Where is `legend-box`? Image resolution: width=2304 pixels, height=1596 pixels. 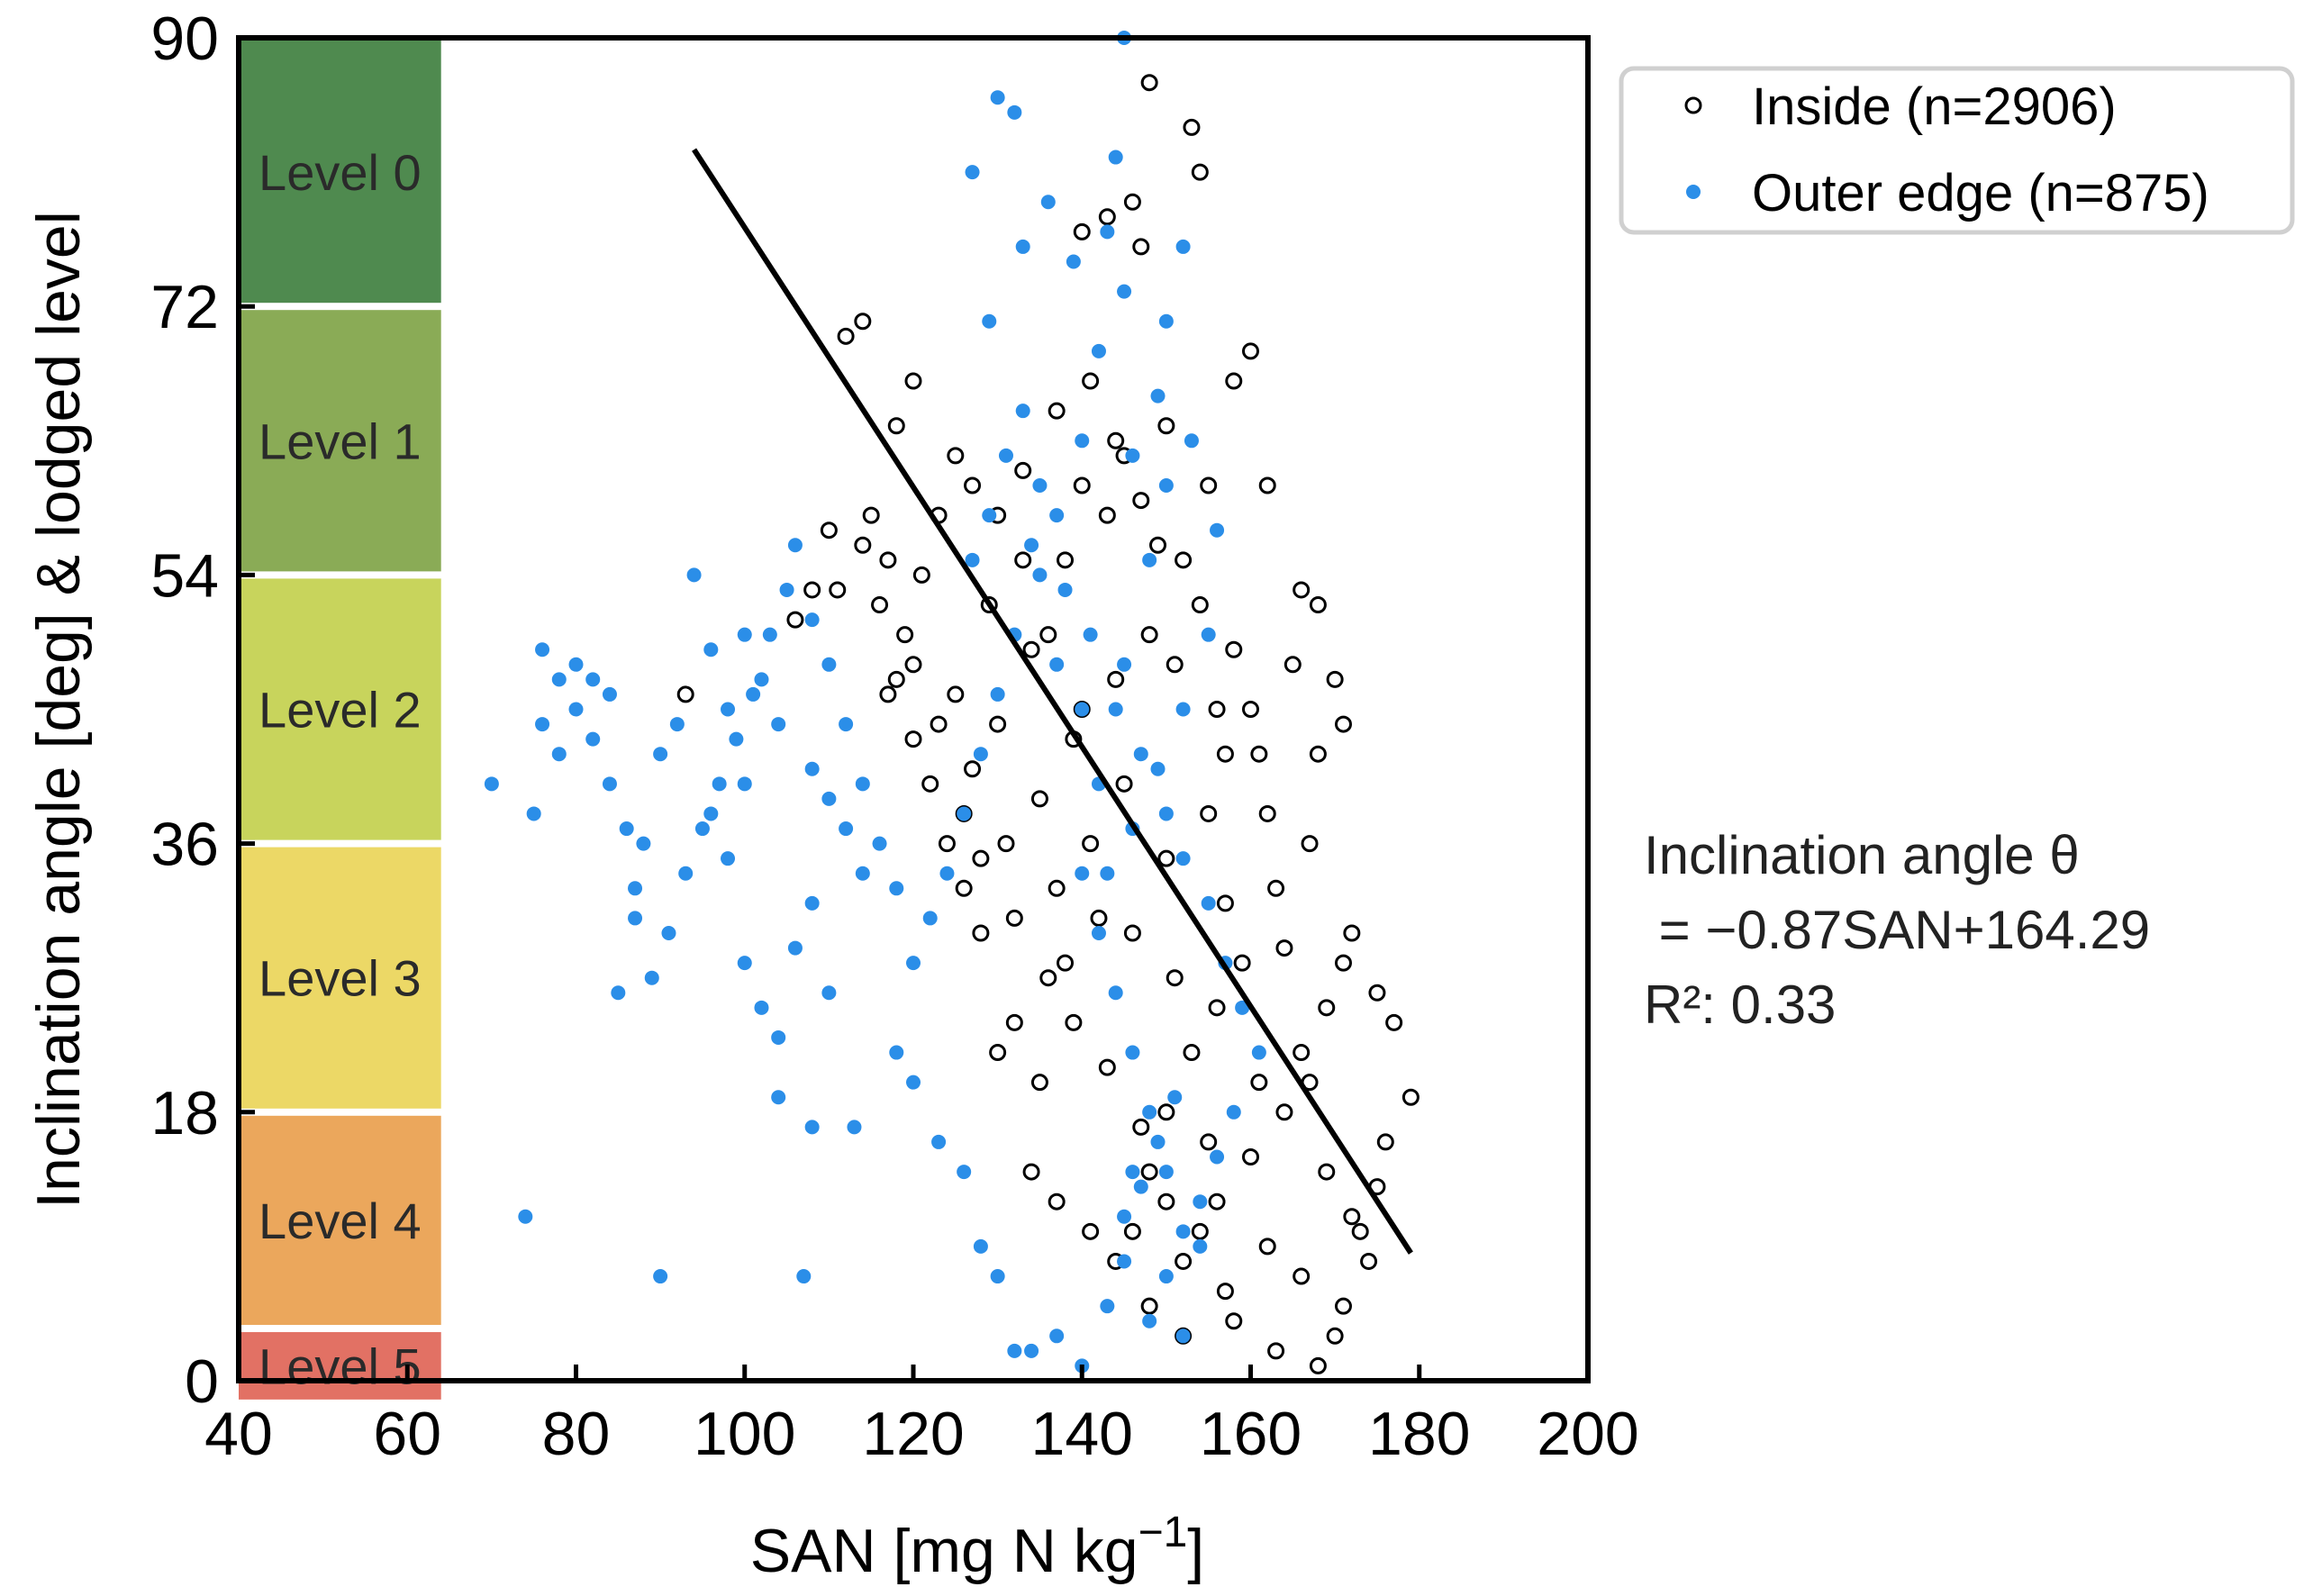 legend-box is located at coordinates (1957, 150).